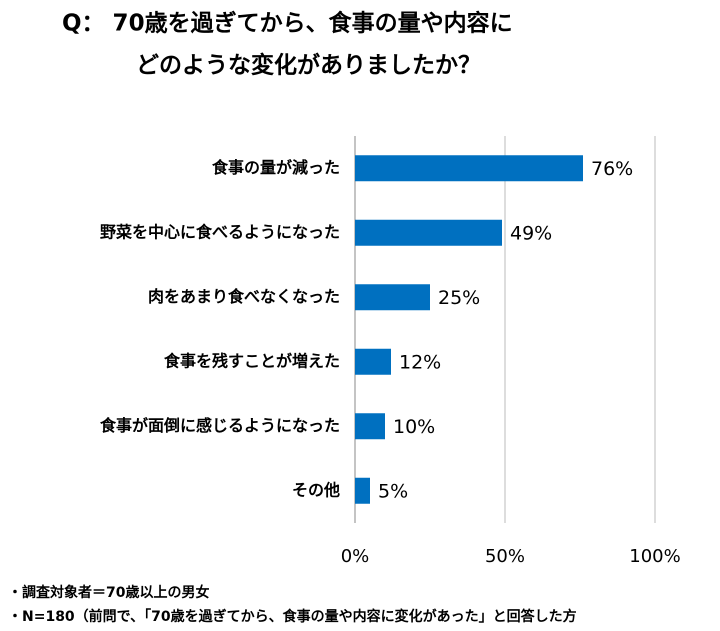 This screenshot has width=720, height=631. Describe the element at coordinates (420, 362) in the screenshot. I see `value-label: 12%` at that location.